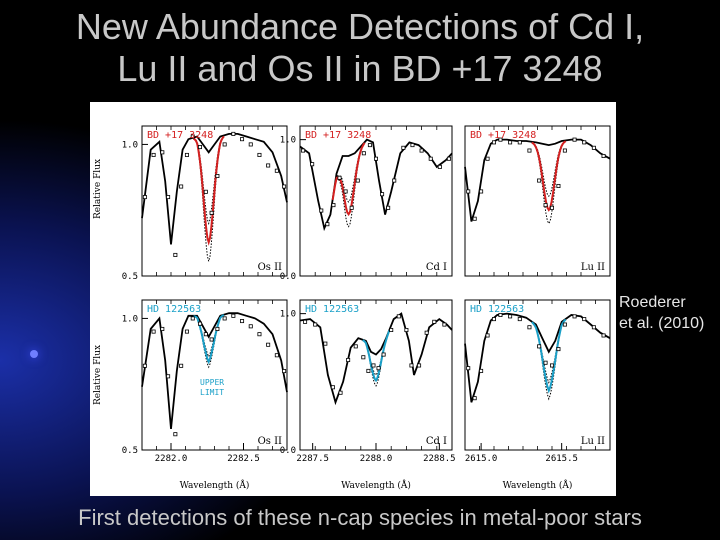 This screenshot has height=540, width=720. Describe the element at coordinates (481, 459) in the screenshot. I see `hd-lu-x-tick-label: 2615.0` at that location.